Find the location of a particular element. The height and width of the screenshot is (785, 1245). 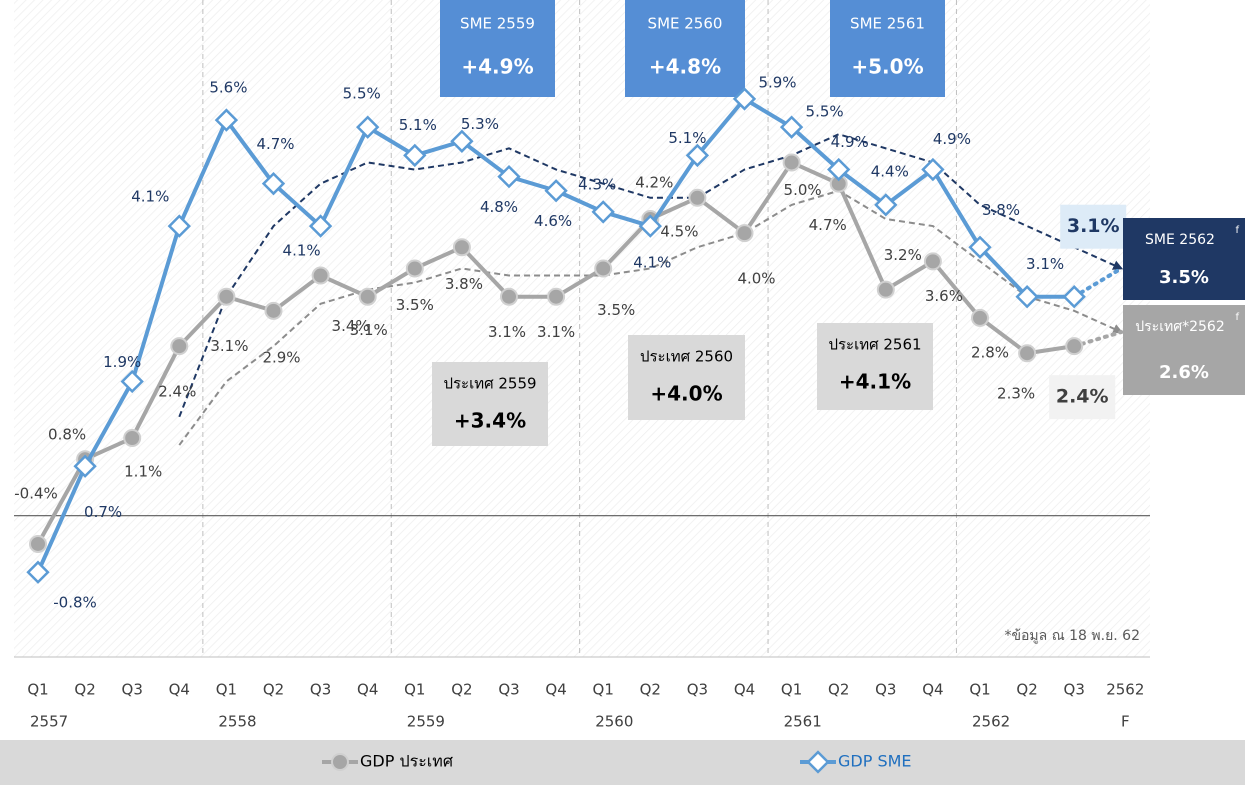

x-group-label: 2560 is located at coordinates (614, 722).